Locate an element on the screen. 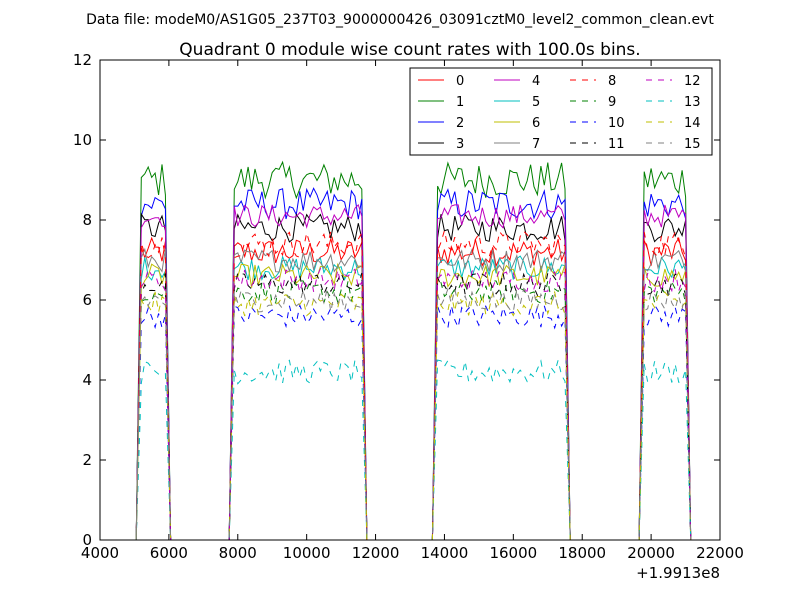 The image size is (800, 600). legend-label-2: 2 is located at coordinates (460, 123).